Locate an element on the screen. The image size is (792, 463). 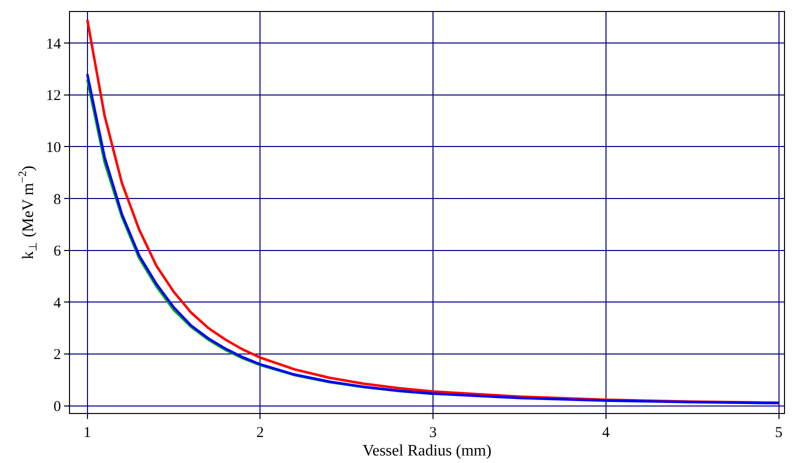
x-tick-label: 1 is located at coordinates (88, 433).